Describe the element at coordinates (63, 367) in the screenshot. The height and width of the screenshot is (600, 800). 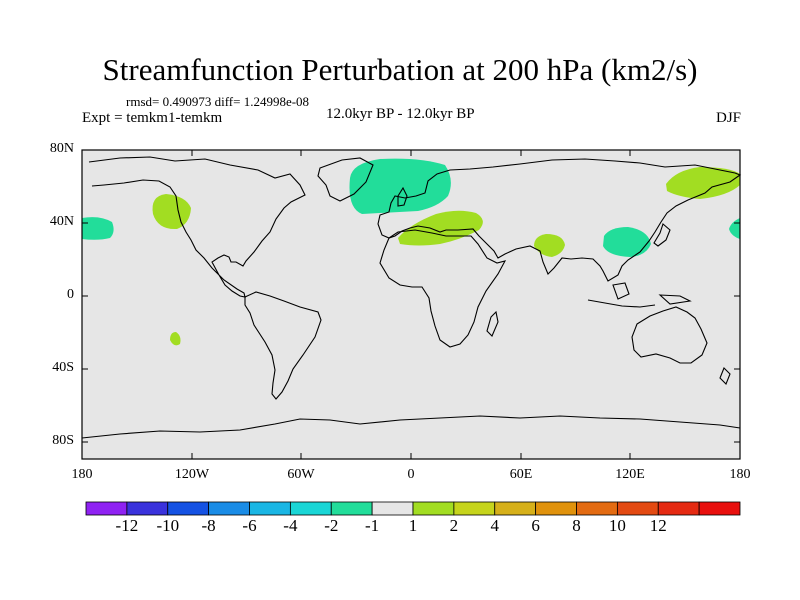
I see `y-tick-label: 40S` at that location.